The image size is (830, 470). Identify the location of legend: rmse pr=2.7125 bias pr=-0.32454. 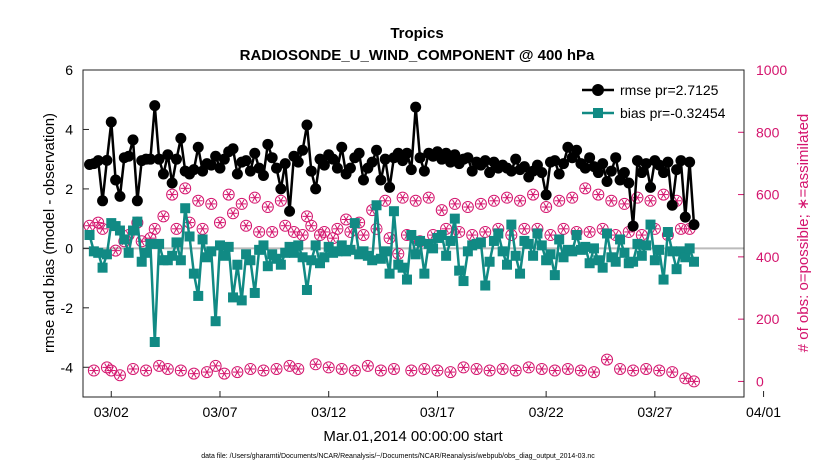
(659, 99).